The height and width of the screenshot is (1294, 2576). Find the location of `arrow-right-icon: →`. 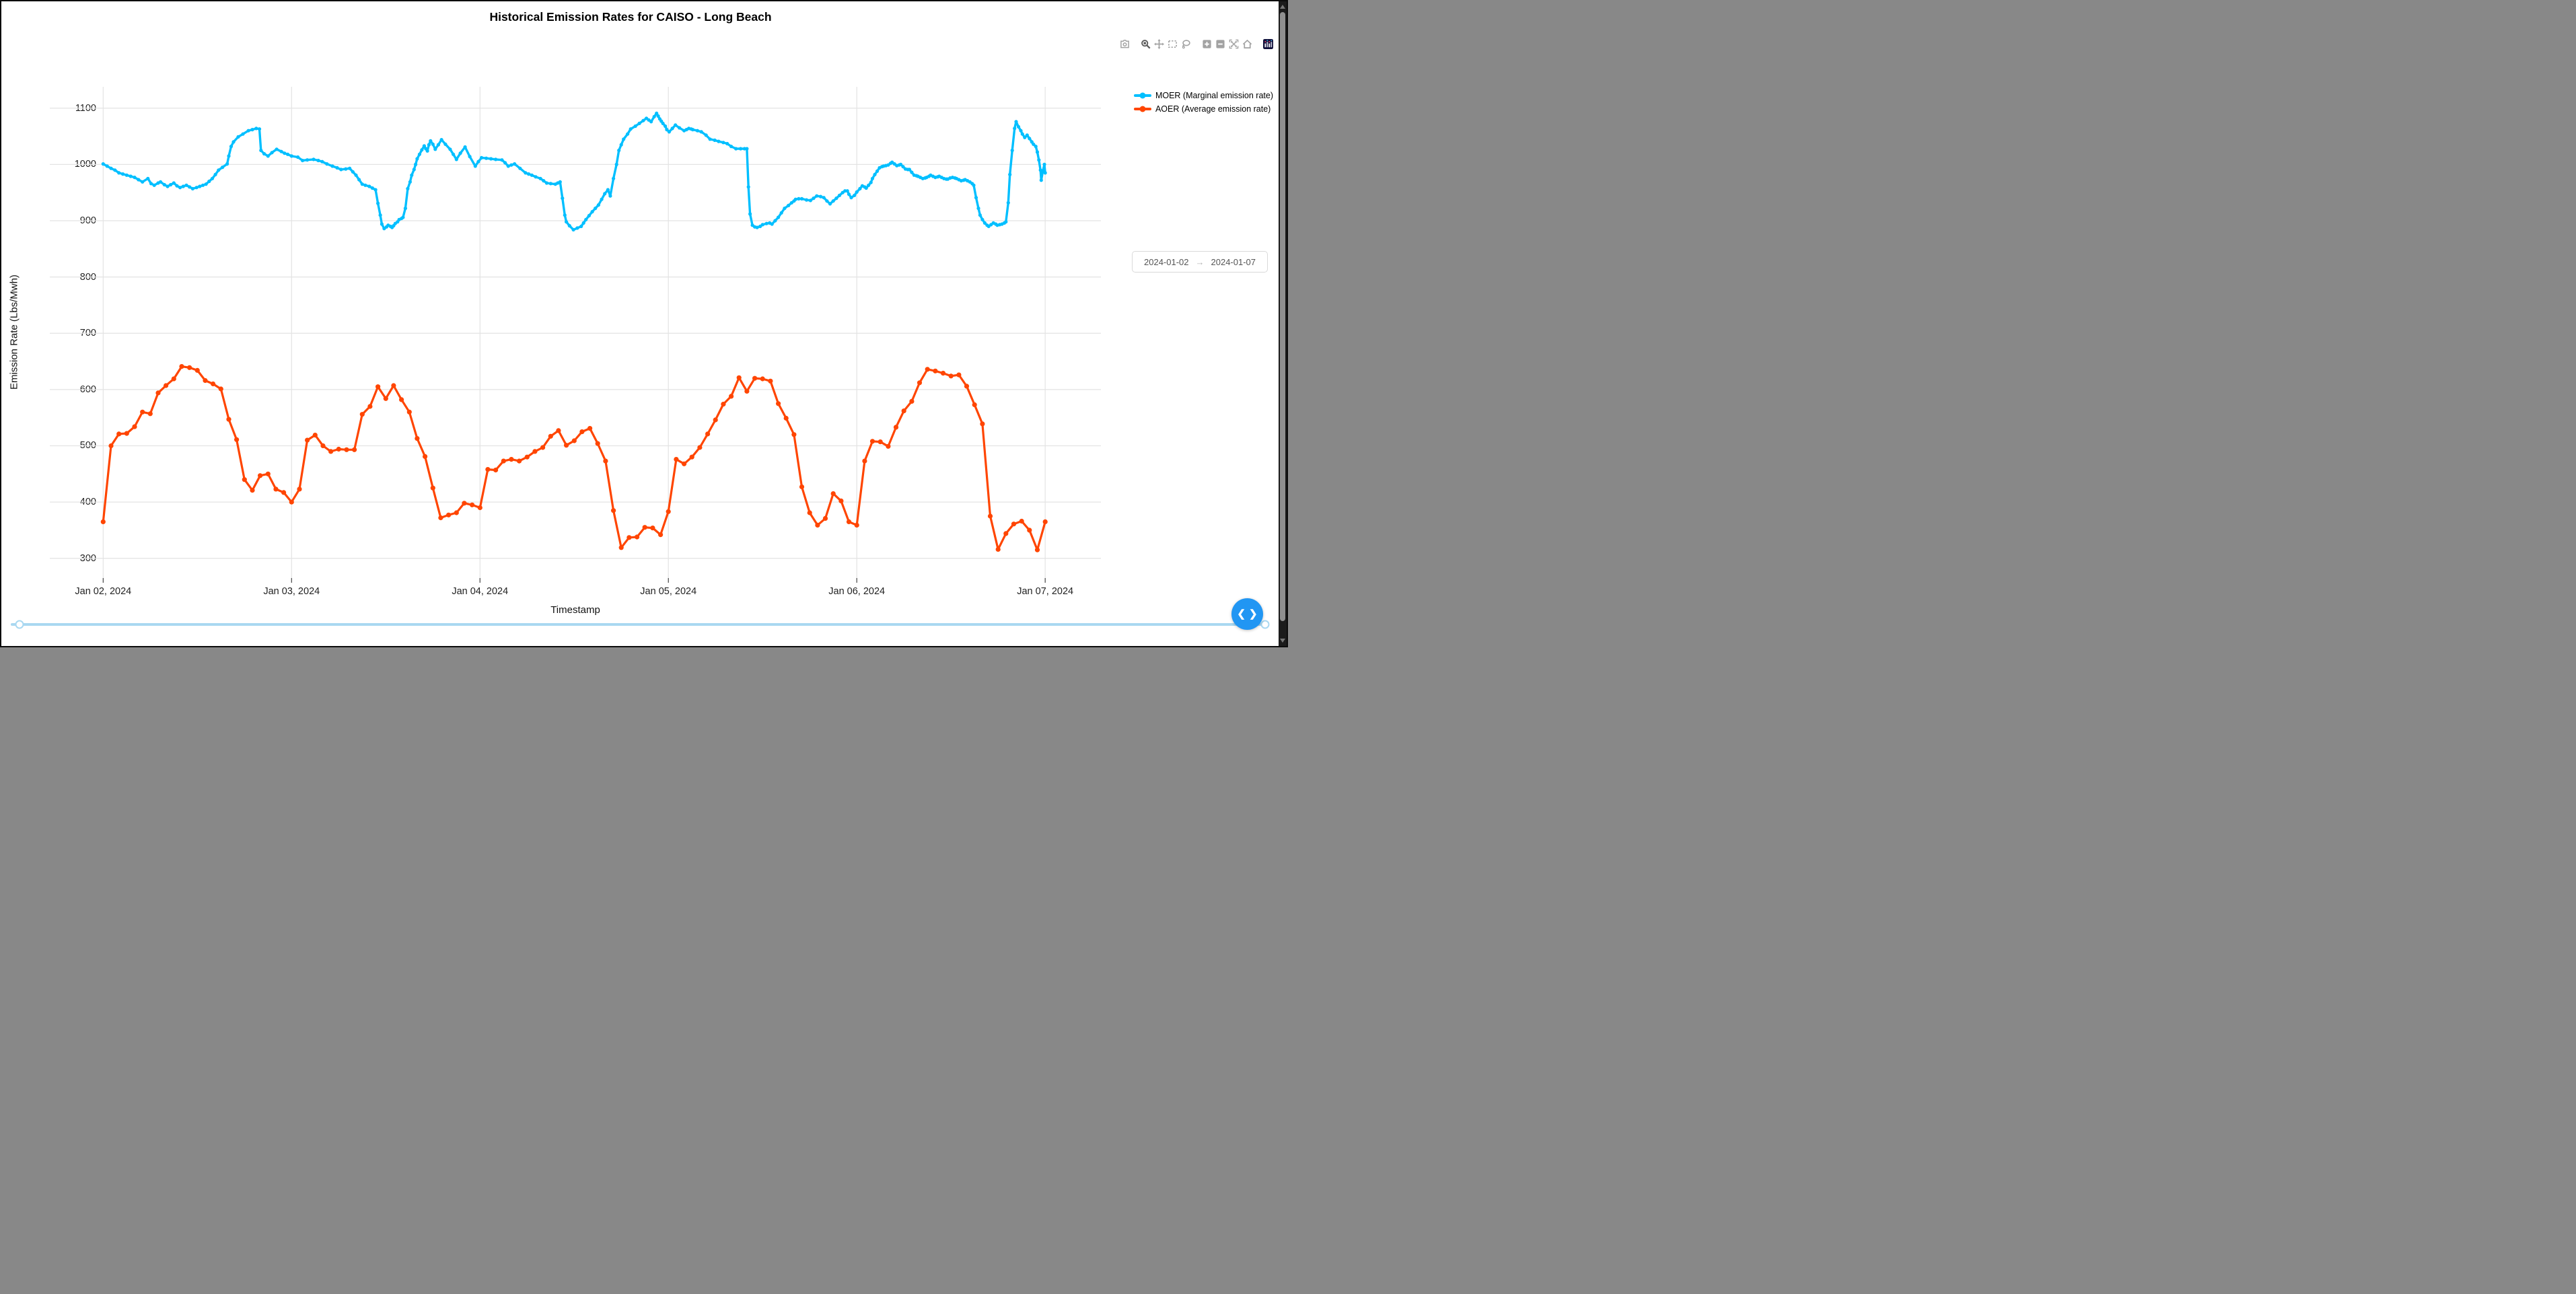

arrow-right-icon: → is located at coordinates (1200, 261).